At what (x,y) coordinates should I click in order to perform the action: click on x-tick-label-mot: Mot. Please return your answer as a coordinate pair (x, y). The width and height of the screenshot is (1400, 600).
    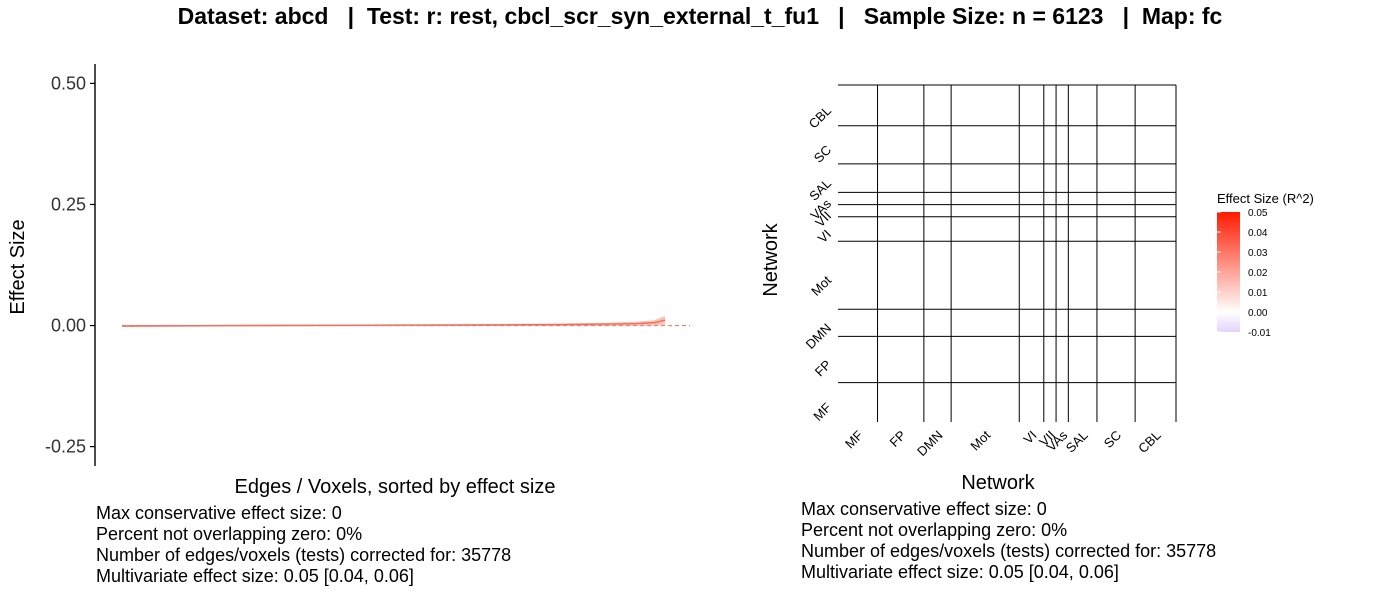
    Looking at the image, I should click on (980, 440).